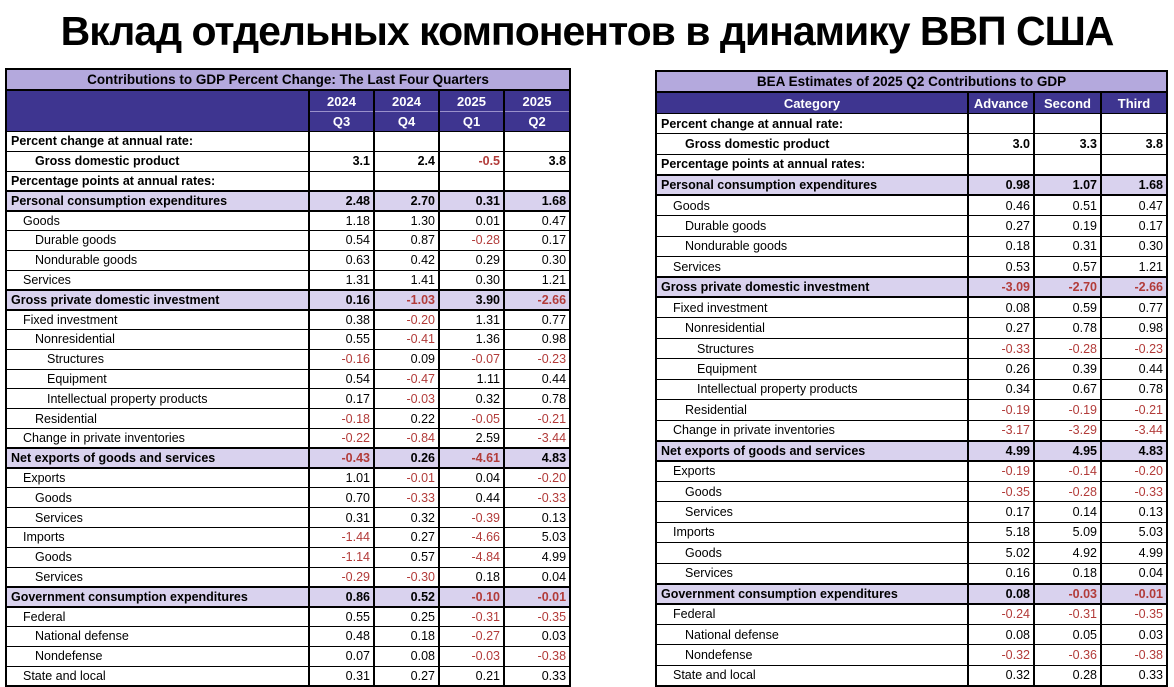 This screenshot has height=687, width=1174. I want to click on cell-value: 4.95, so click(1067, 450).